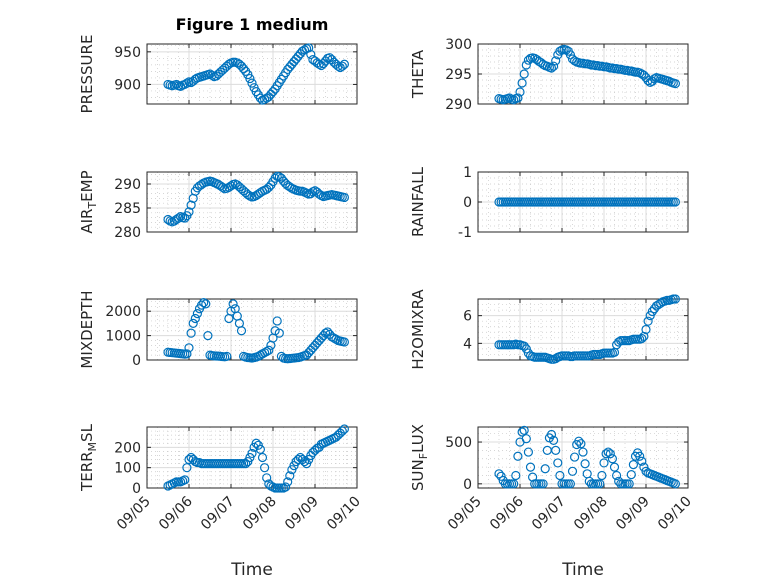 This screenshot has width=778, height=583. Describe the element at coordinates (583, 329) in the screenshot. I see `axes-box` at that location.